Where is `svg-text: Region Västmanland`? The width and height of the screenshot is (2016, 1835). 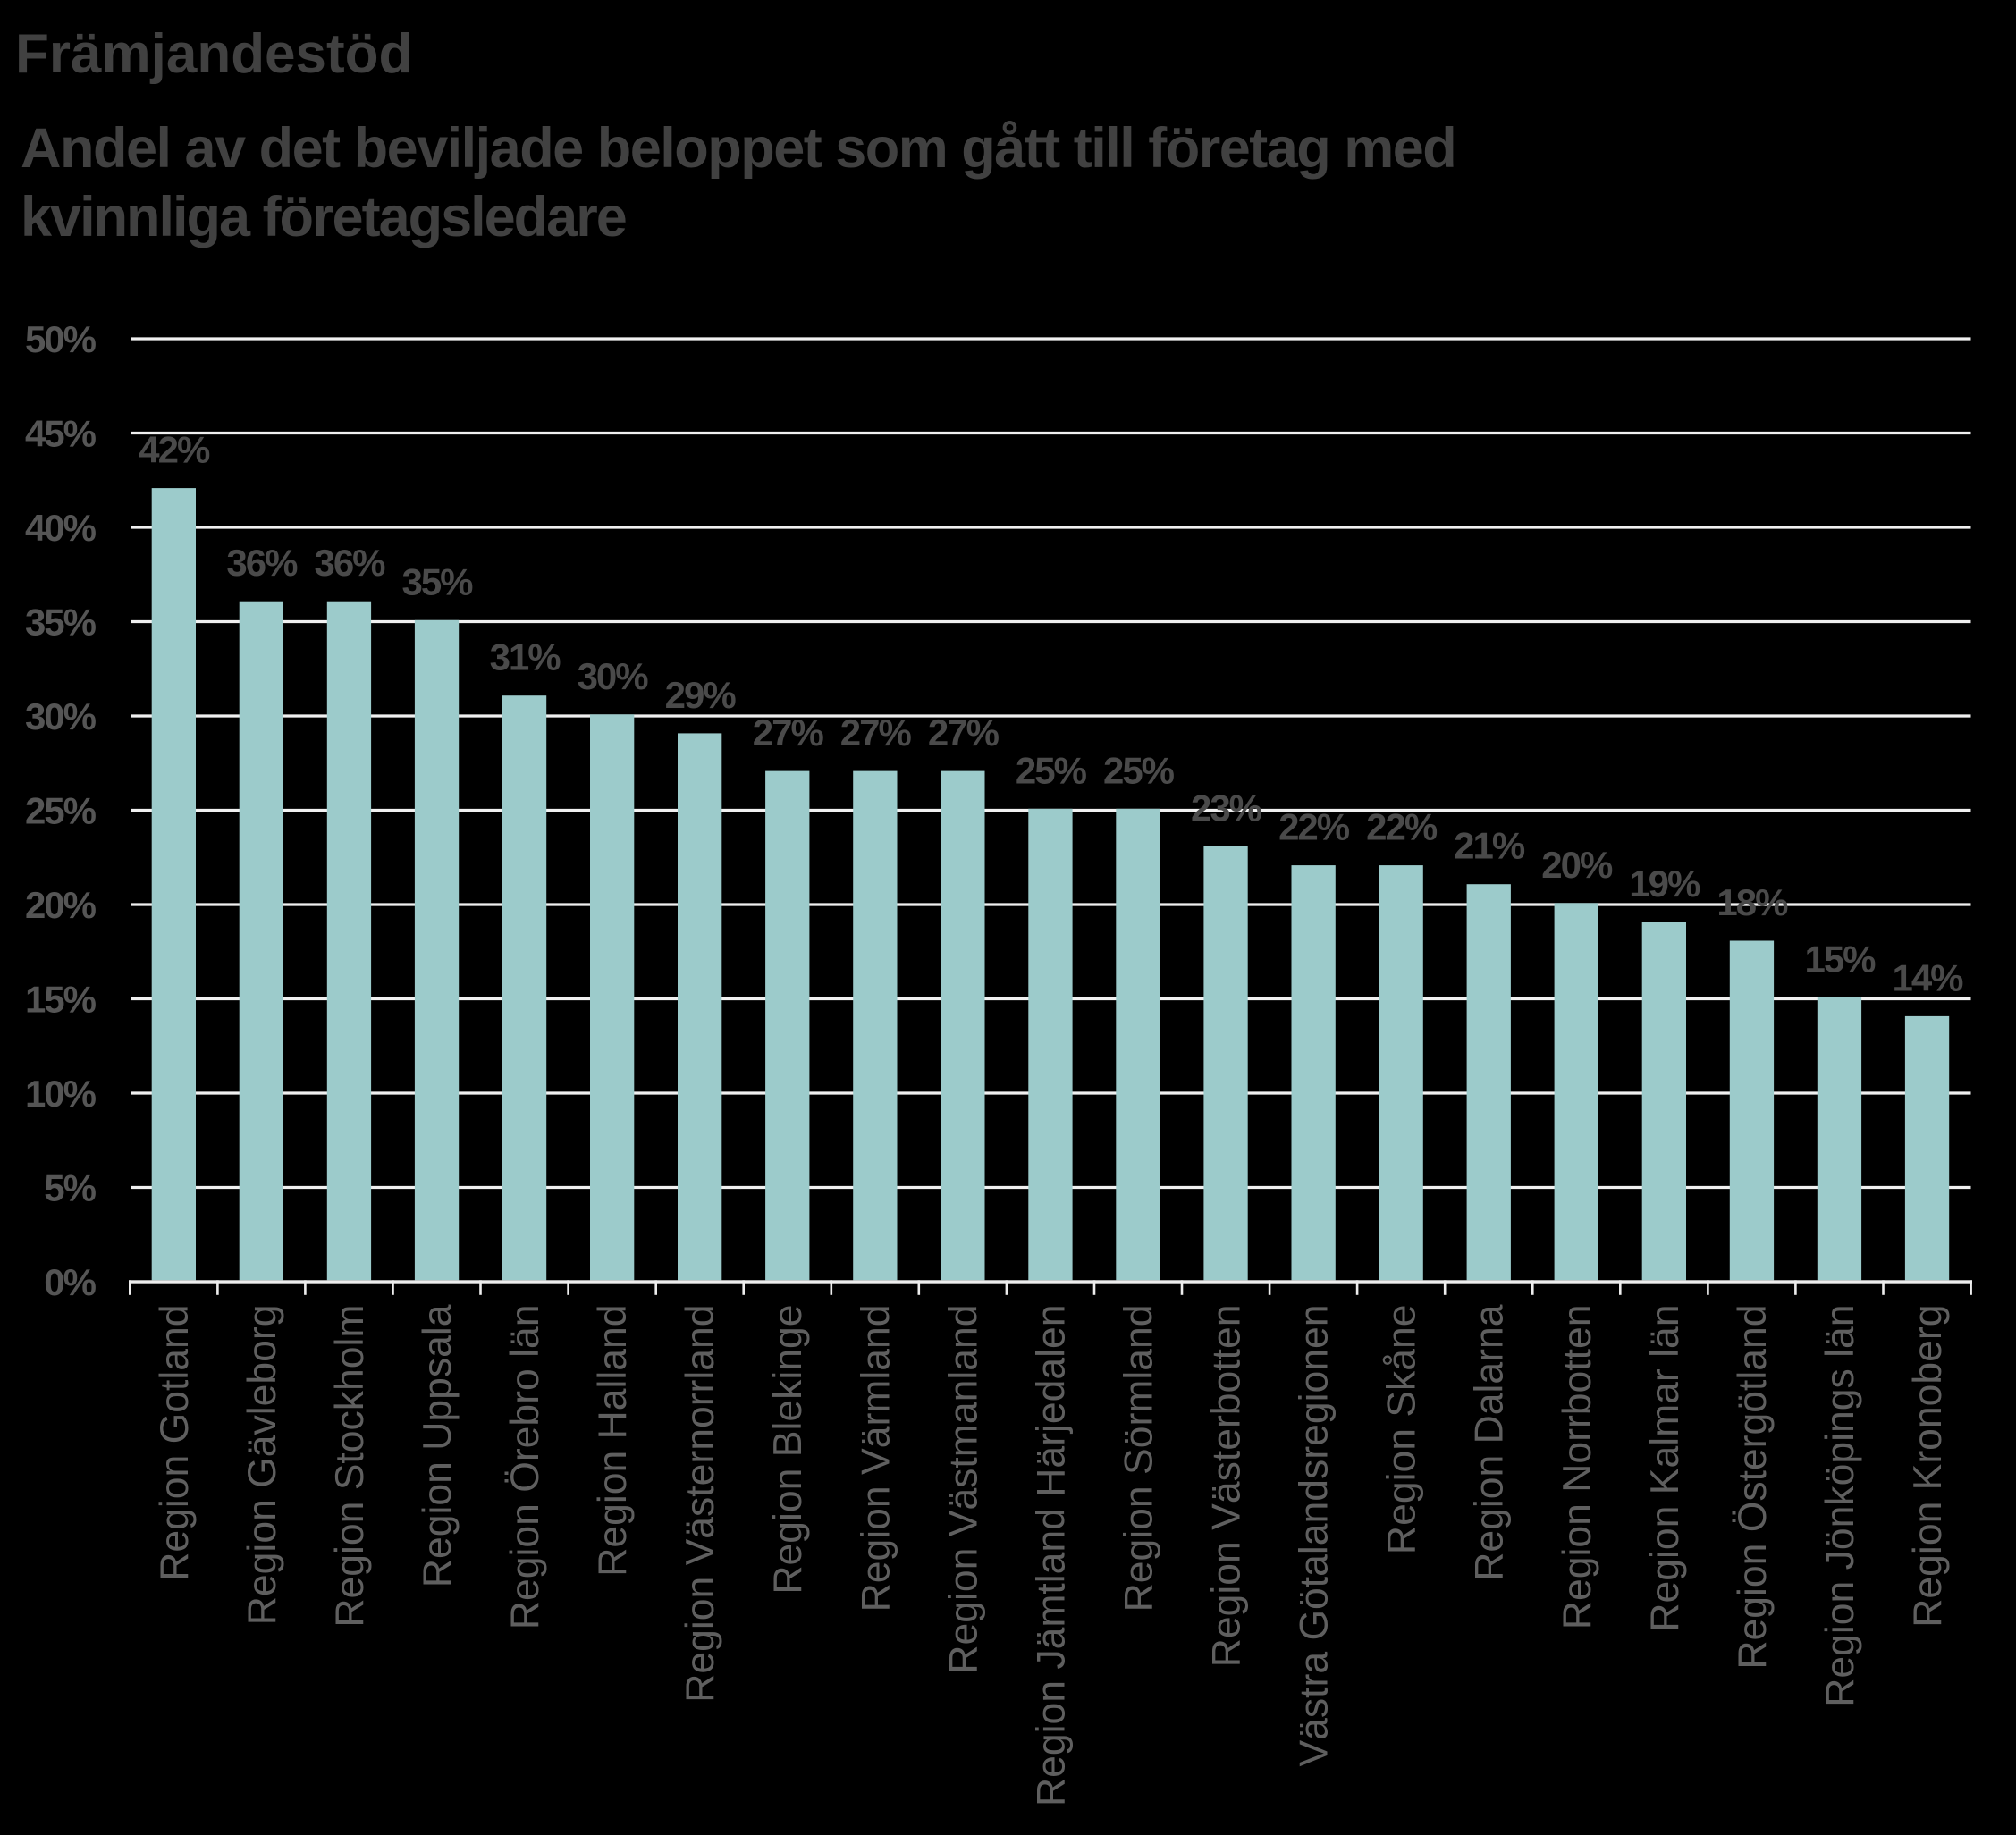 svg-text: Region Västmanland is located at coordinates (963, 1489).